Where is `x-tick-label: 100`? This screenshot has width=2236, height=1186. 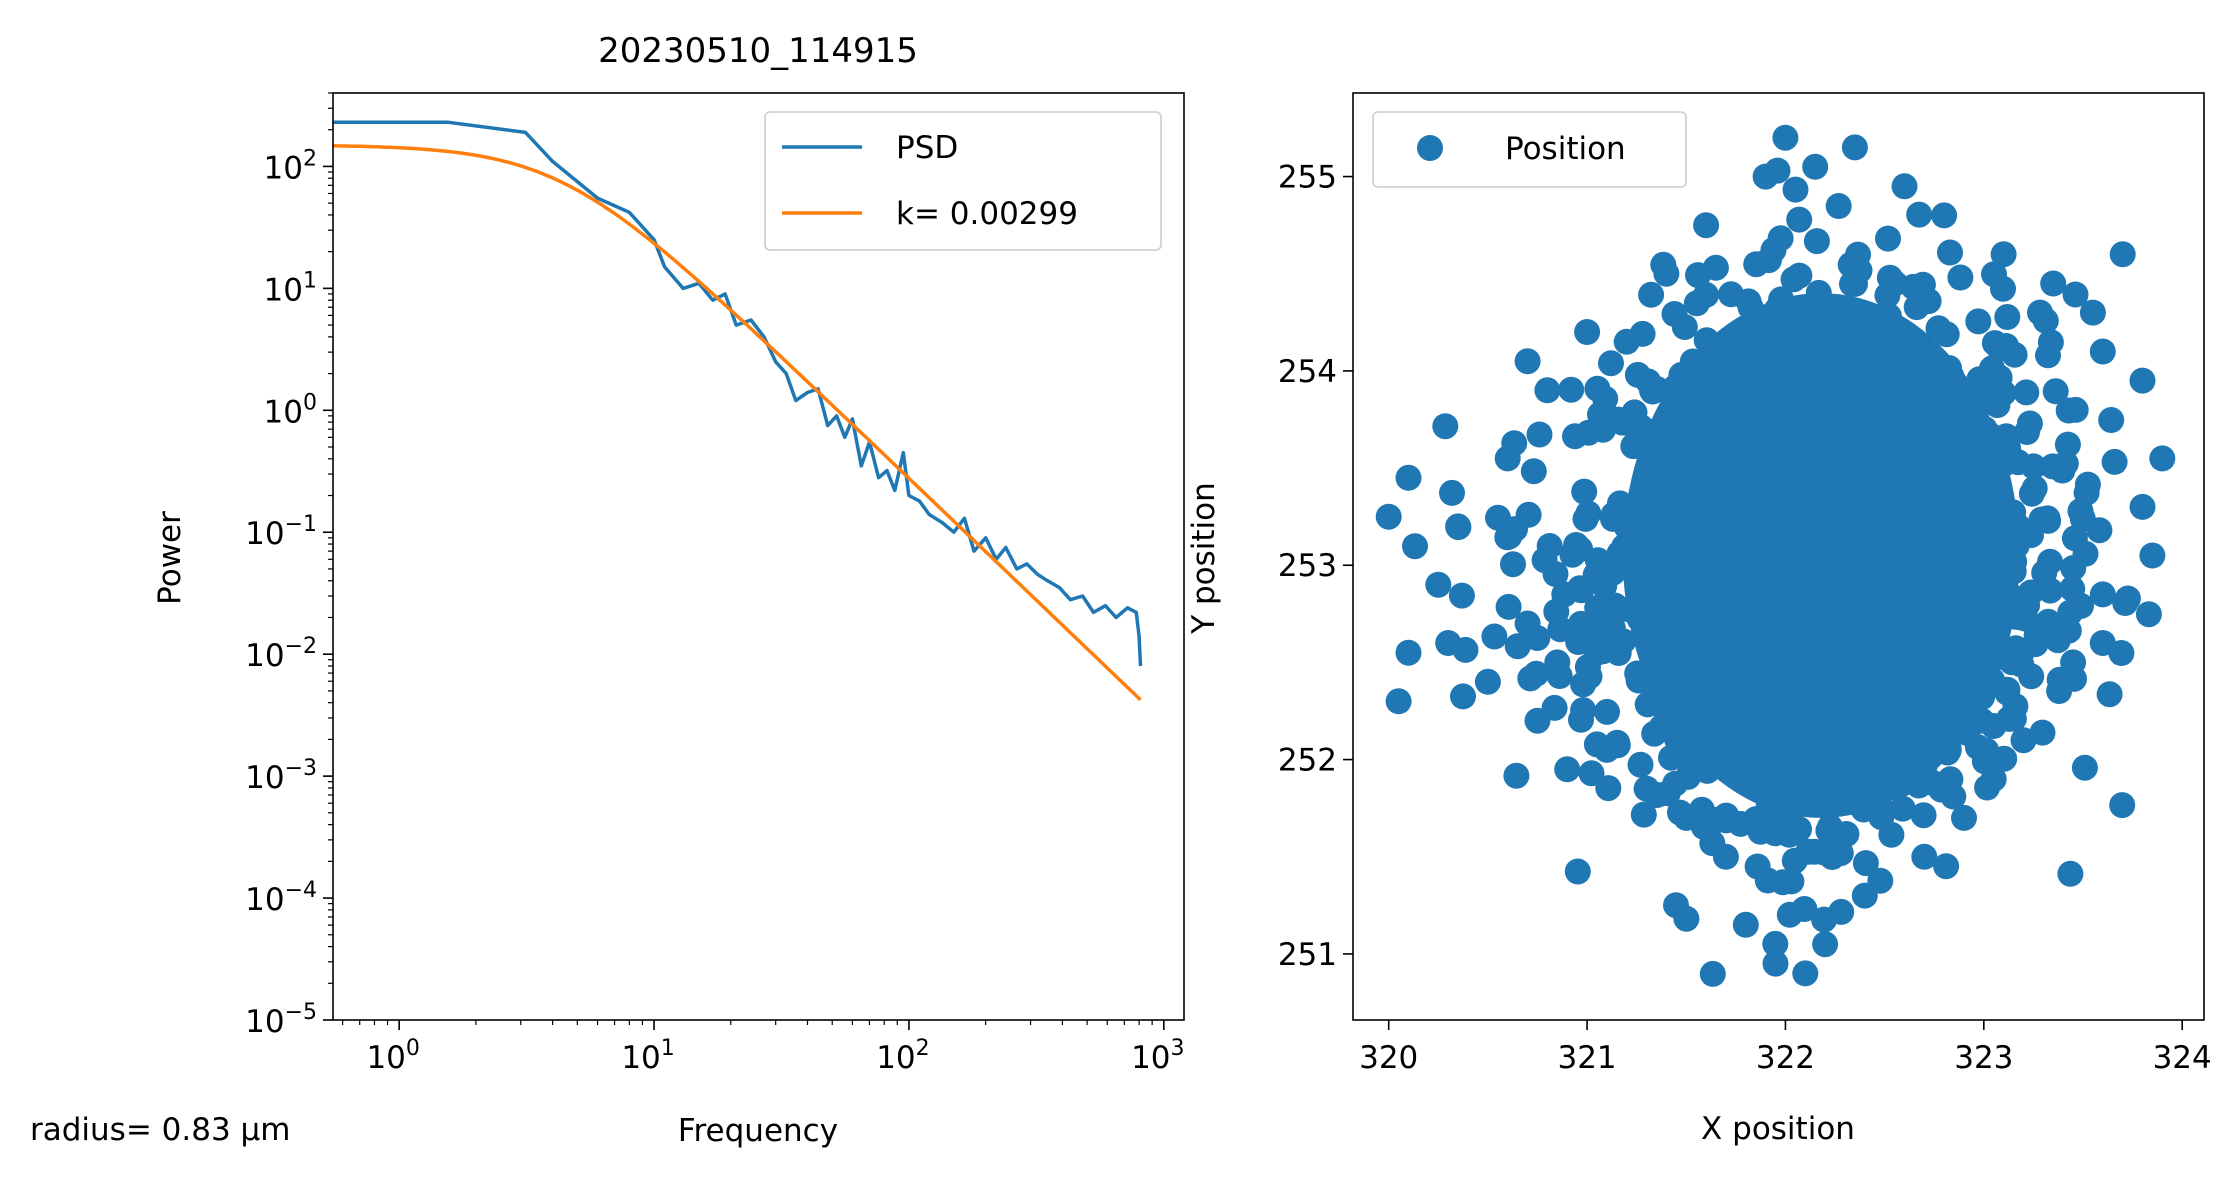
x-tick-label: 100 is located at coordinates (392, 1056).